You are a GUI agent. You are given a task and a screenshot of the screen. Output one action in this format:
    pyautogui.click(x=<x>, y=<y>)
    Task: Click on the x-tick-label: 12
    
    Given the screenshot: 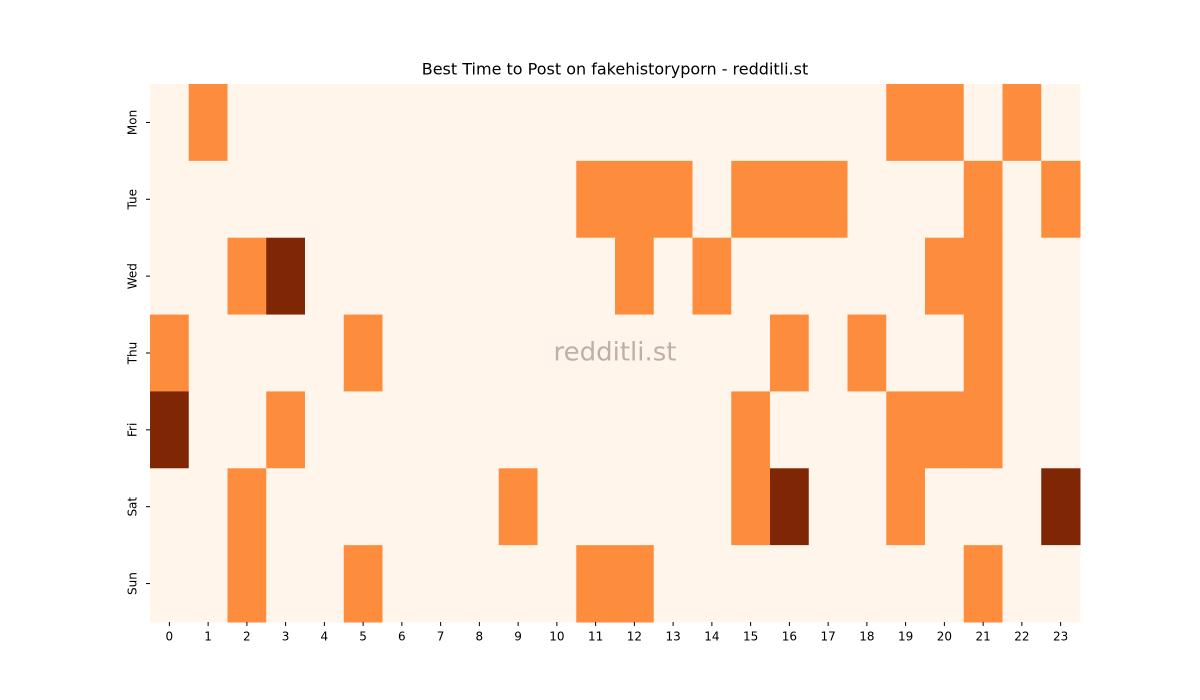 What is the action you would take?
    pyautogui.click(x=634, y=637)
    